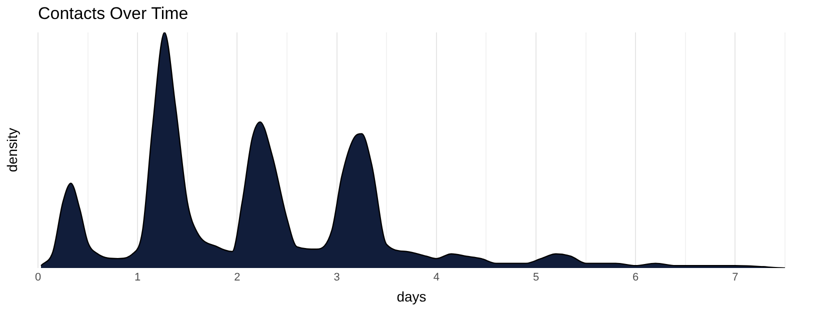 The width and height of the screenshot is (825, 314). What do you see at coordinates (137, 278) in the screenshot?
I see `x-tick-label: 1` at bounding box center [137, 278].